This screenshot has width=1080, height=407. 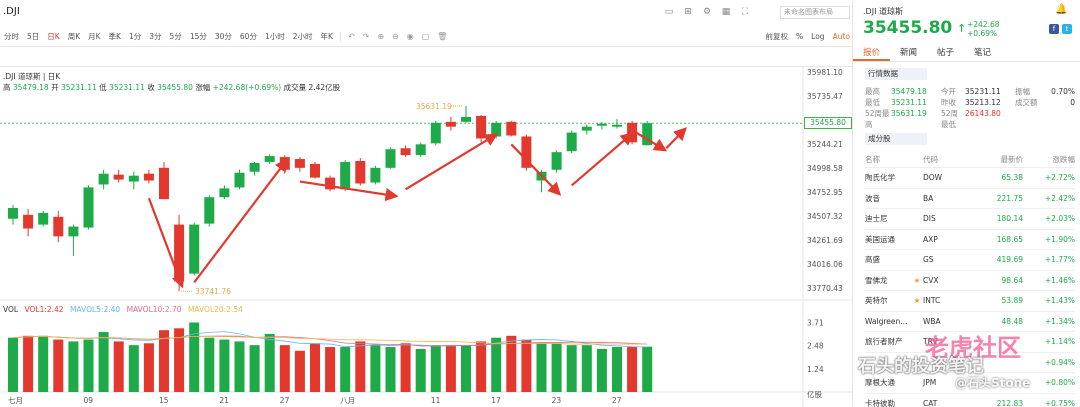 What do you see at coordinates (872, 53) in the screenshot?
I see `quote-tab: 报价` at bounding box center [872, 53].